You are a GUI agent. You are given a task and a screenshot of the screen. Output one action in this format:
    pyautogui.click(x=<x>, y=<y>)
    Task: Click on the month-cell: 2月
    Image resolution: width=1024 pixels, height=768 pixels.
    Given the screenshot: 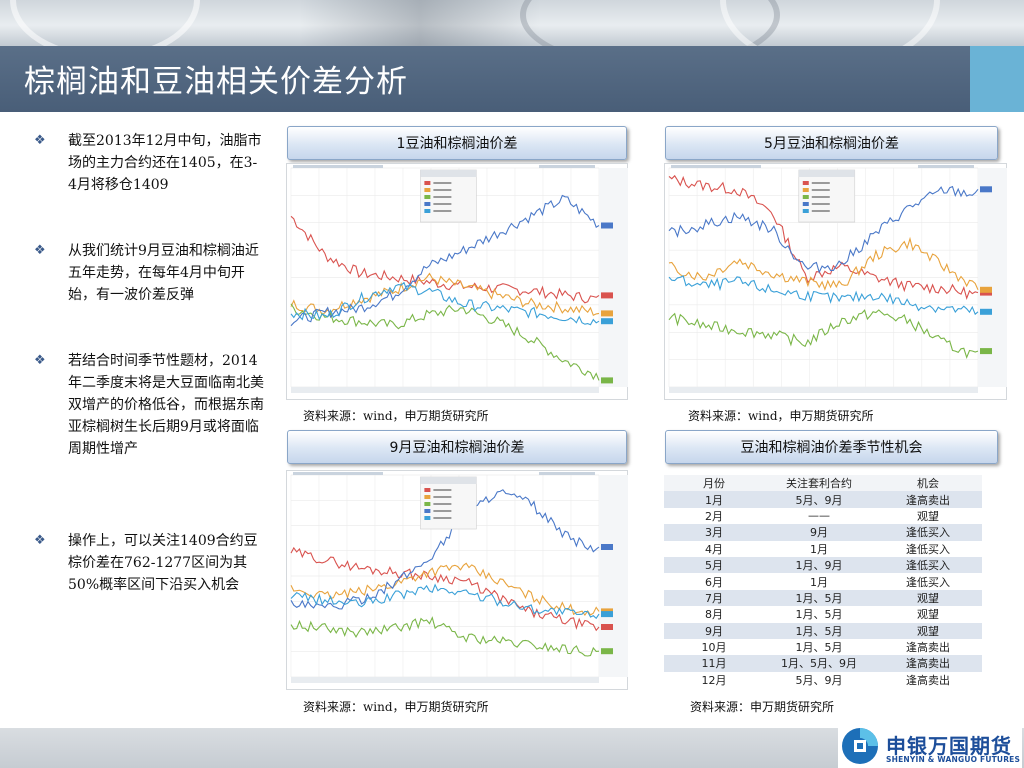 What is the action you would take?
    pyautogui.click(x=714, y=516)
    